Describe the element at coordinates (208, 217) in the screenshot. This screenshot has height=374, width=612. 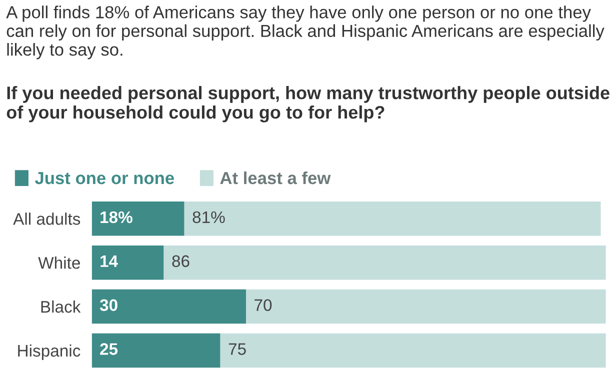
I see `data-label: 81%` at that location.